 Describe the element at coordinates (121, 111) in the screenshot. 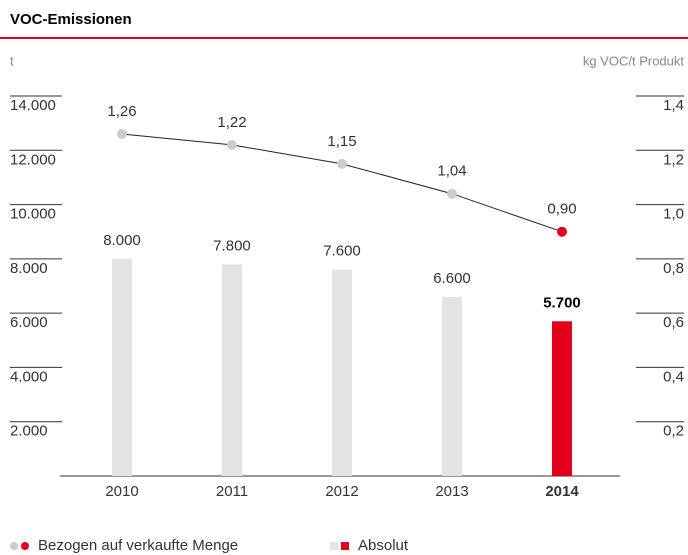

I see `line-value-label: 1,26` at that location.